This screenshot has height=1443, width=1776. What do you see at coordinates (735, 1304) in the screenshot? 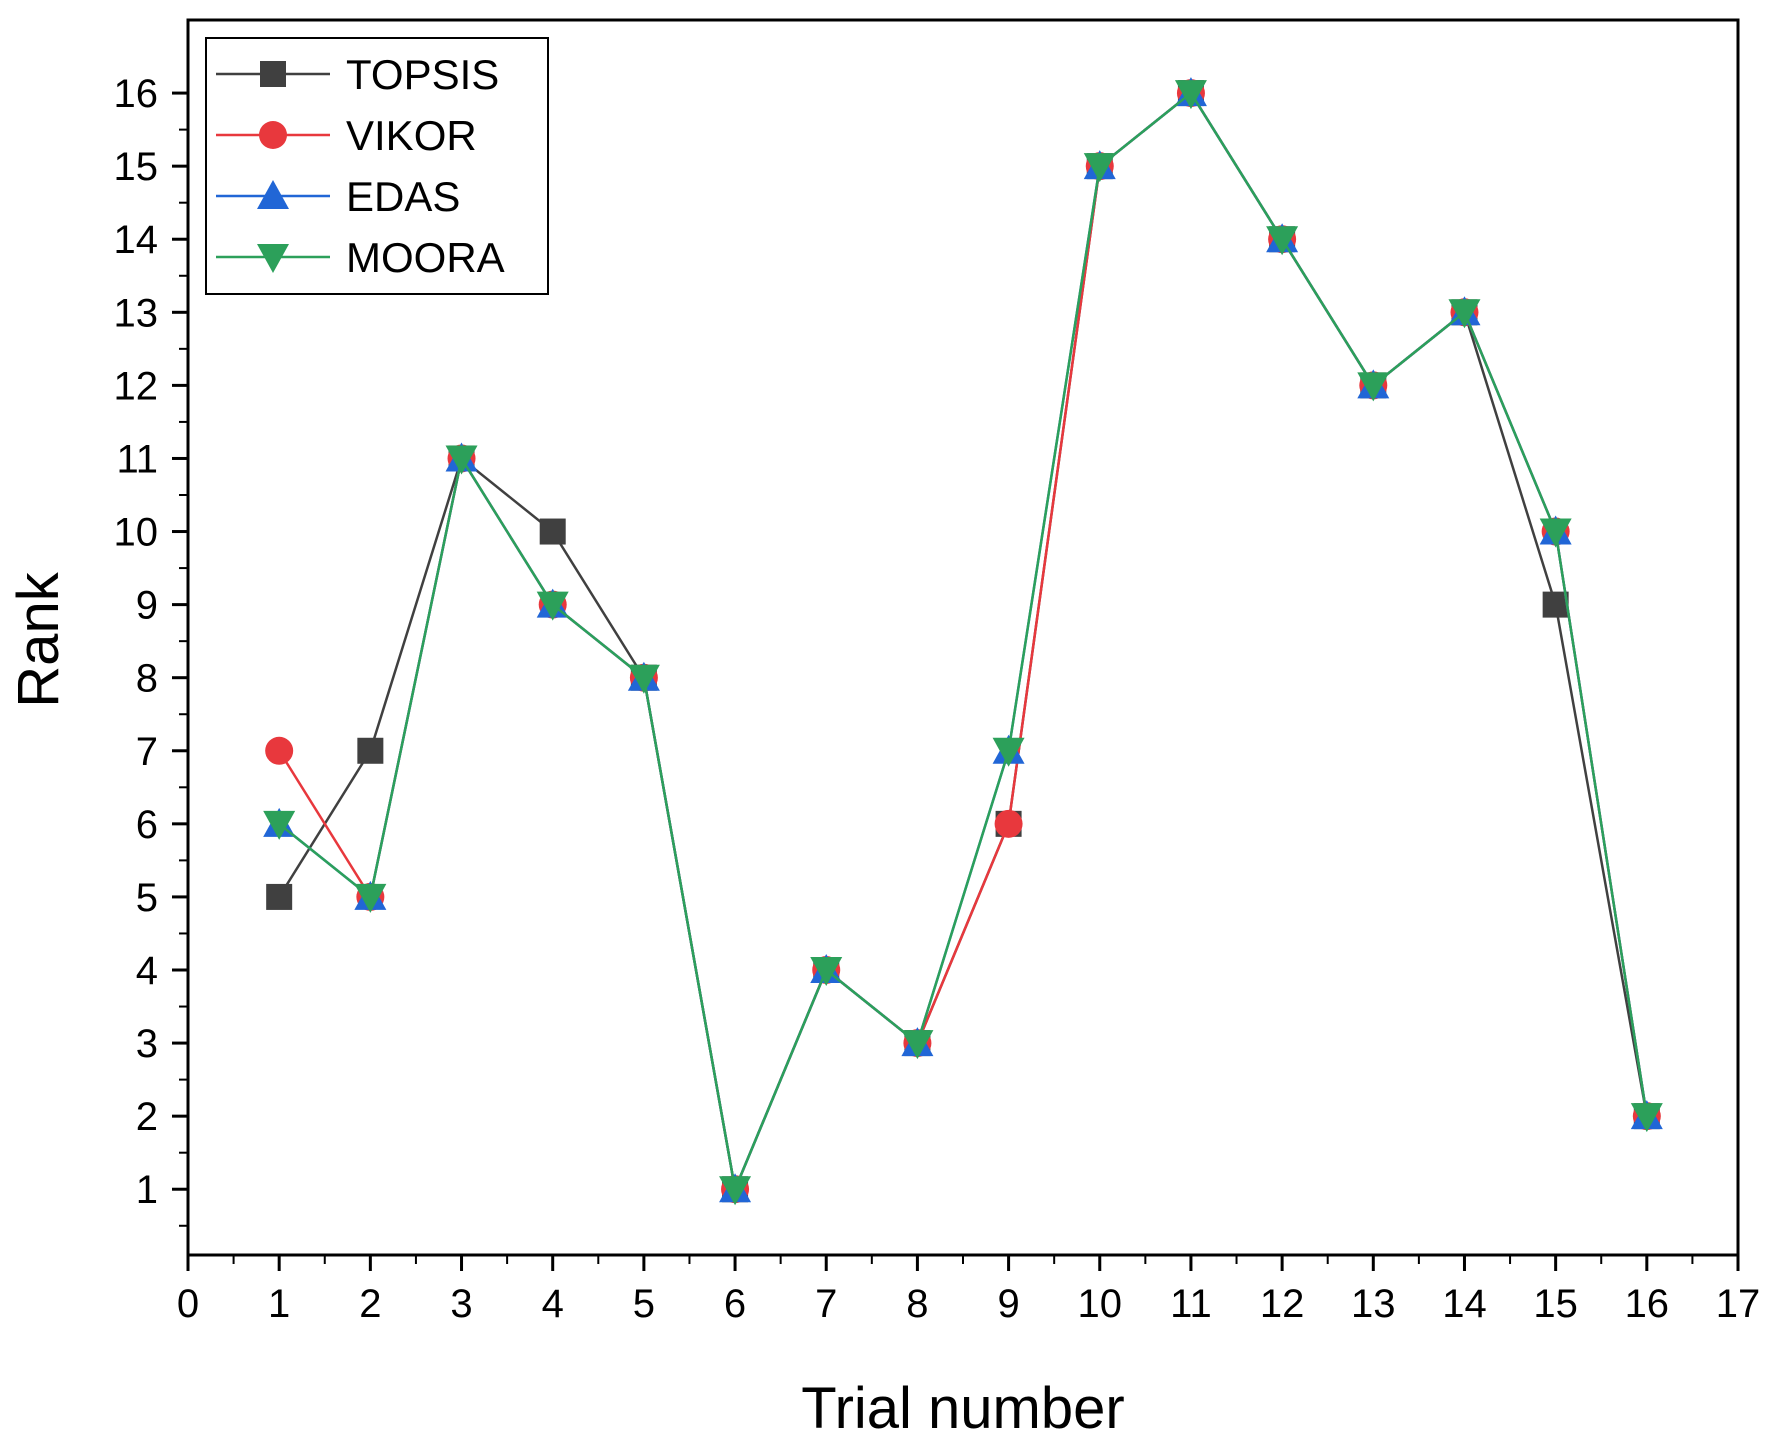
I see `x-tick-label: 6` at bounding box center [735, 1304].